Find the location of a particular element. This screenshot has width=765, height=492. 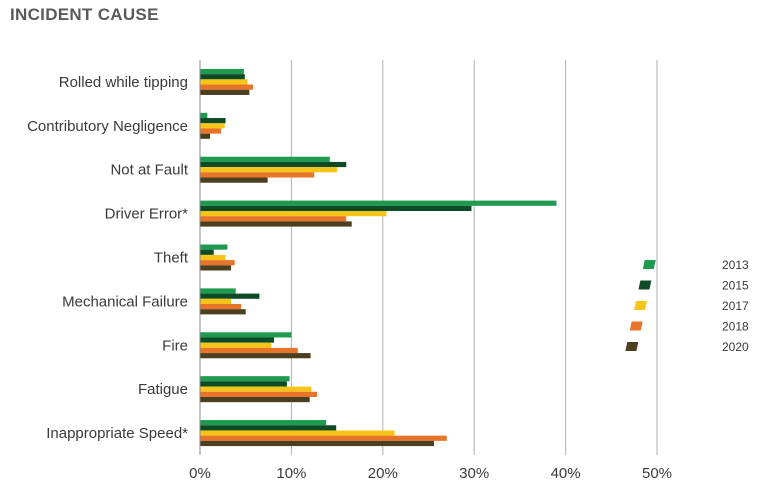

x-tick-label: 20% is located at coordinates (383, 473).